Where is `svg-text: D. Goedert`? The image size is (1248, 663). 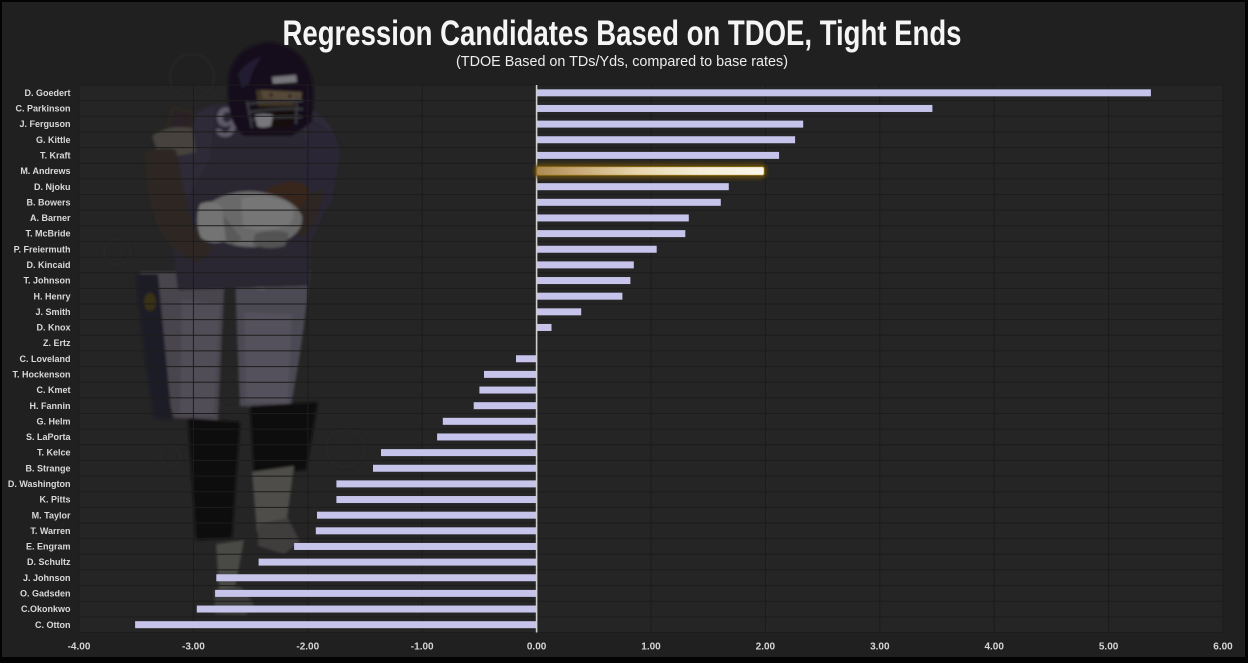 svg-text: D. Goedert is located at coordinates (47, 93).